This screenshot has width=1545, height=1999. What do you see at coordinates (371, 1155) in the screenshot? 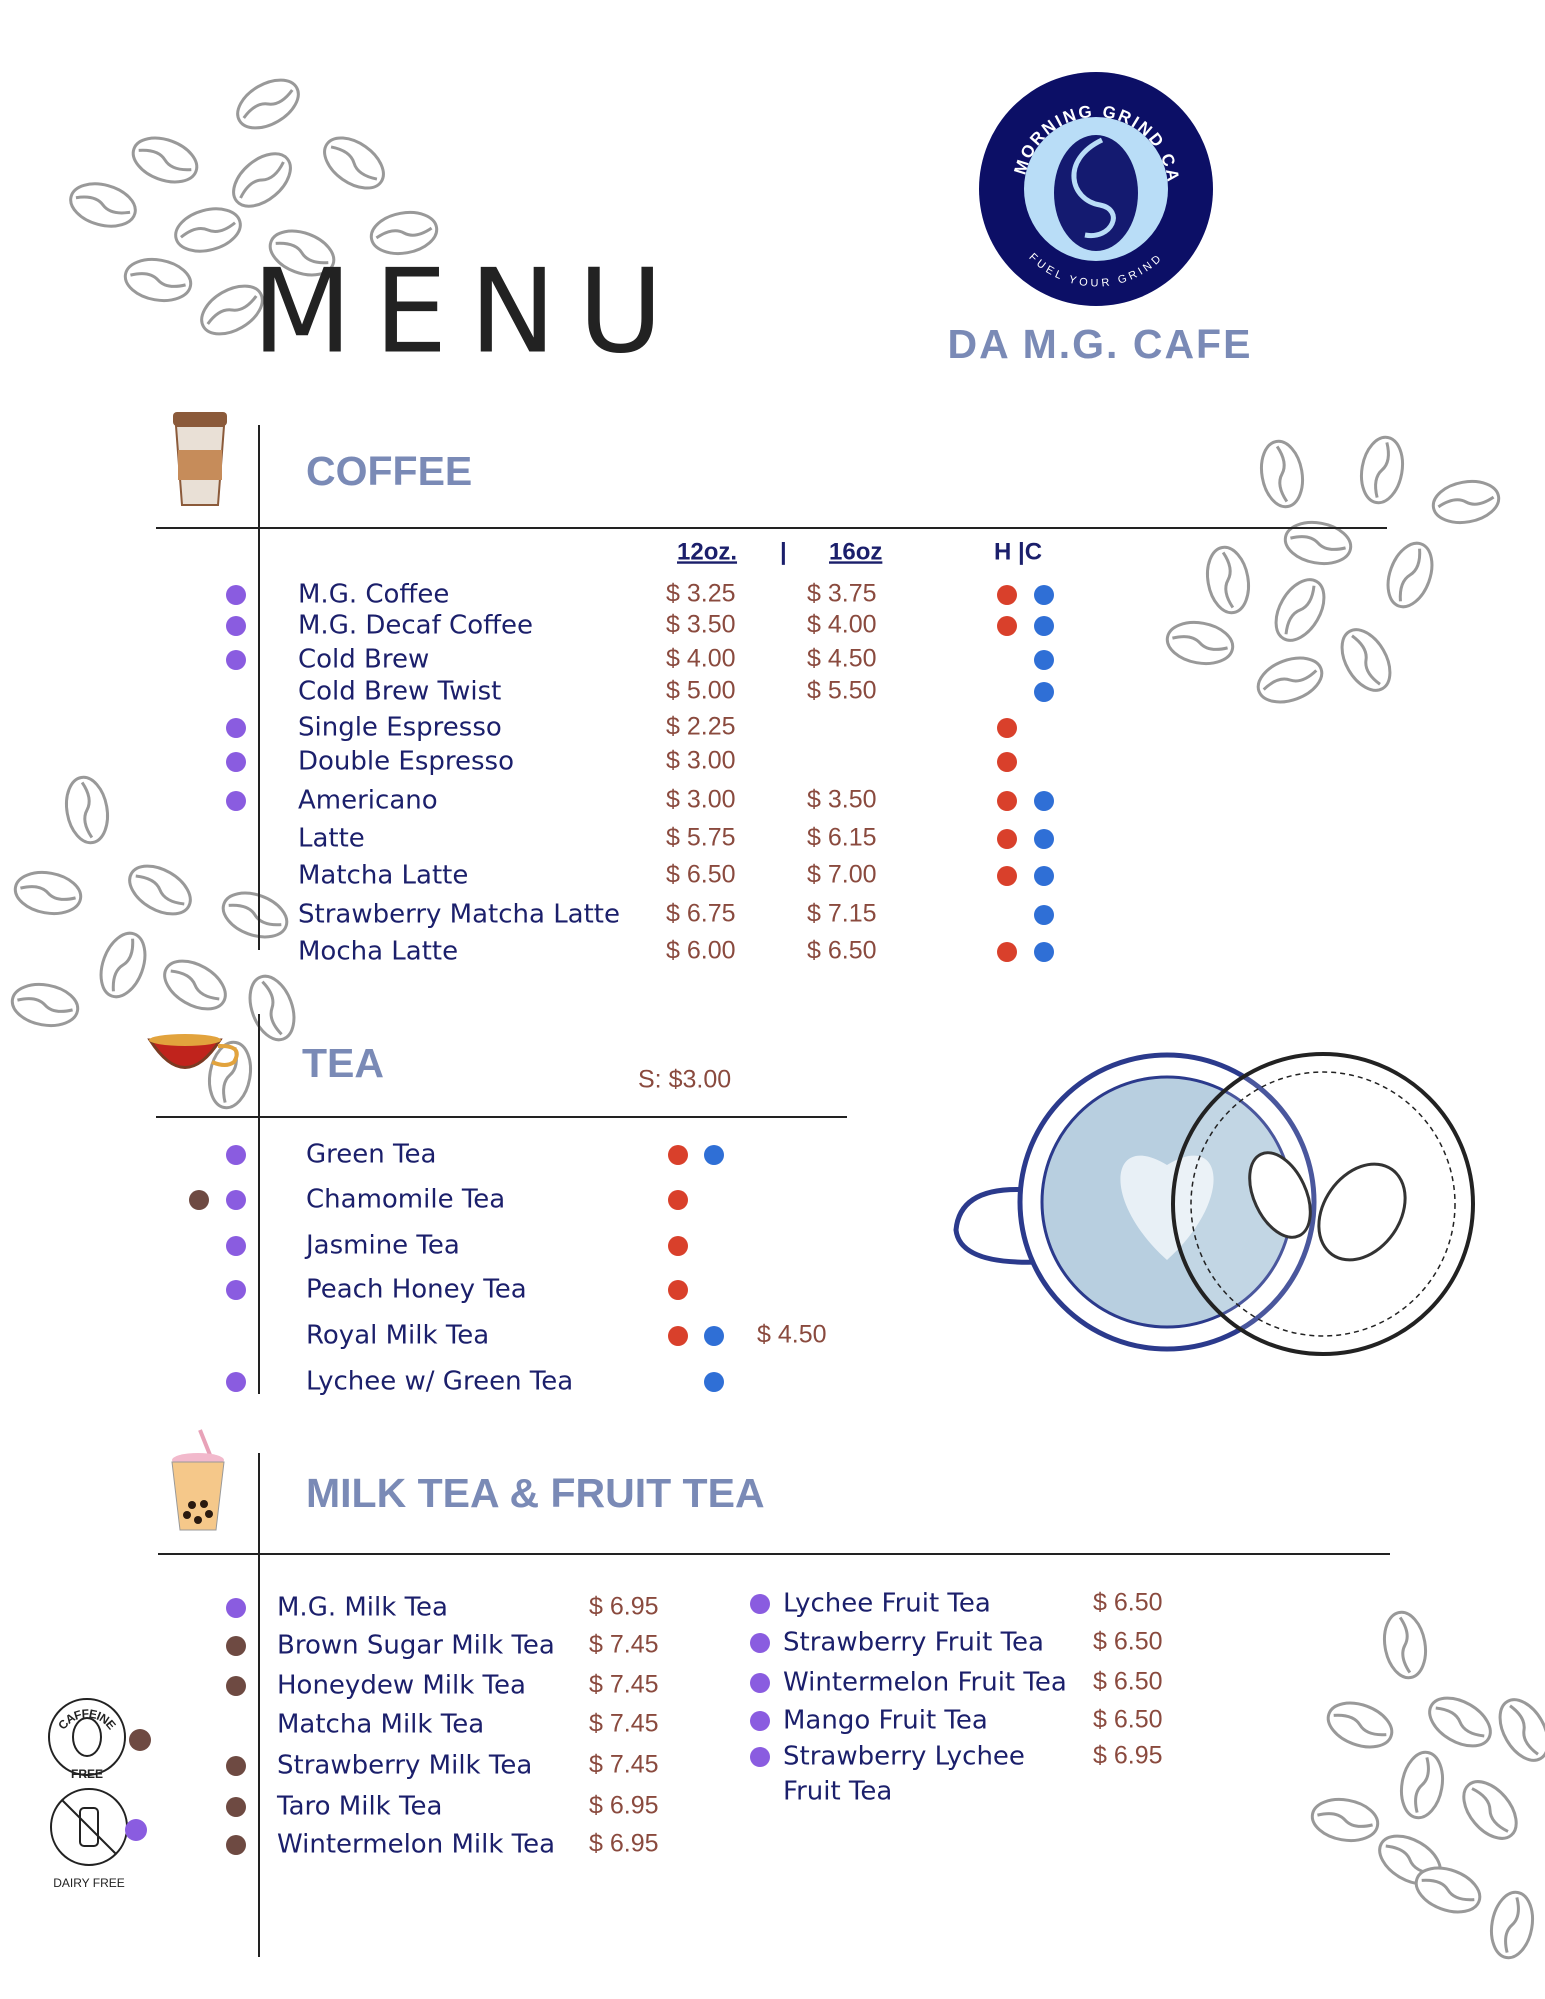
I see `item-name: Green Tea` at bounding box center [371, 1155].